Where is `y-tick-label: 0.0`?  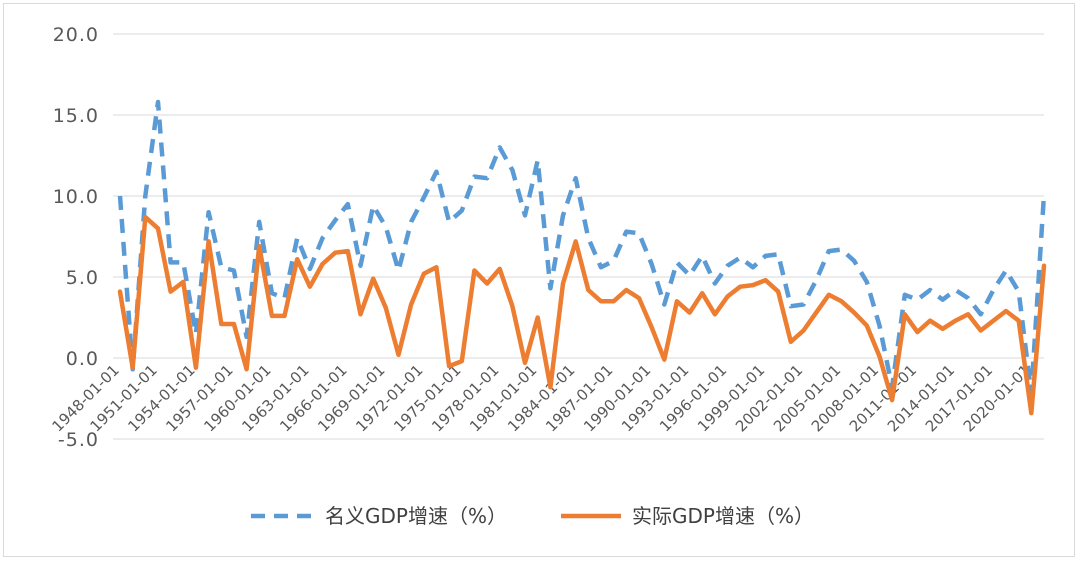
y-tick-label: 0.0 is located at coordinates (82, 359).